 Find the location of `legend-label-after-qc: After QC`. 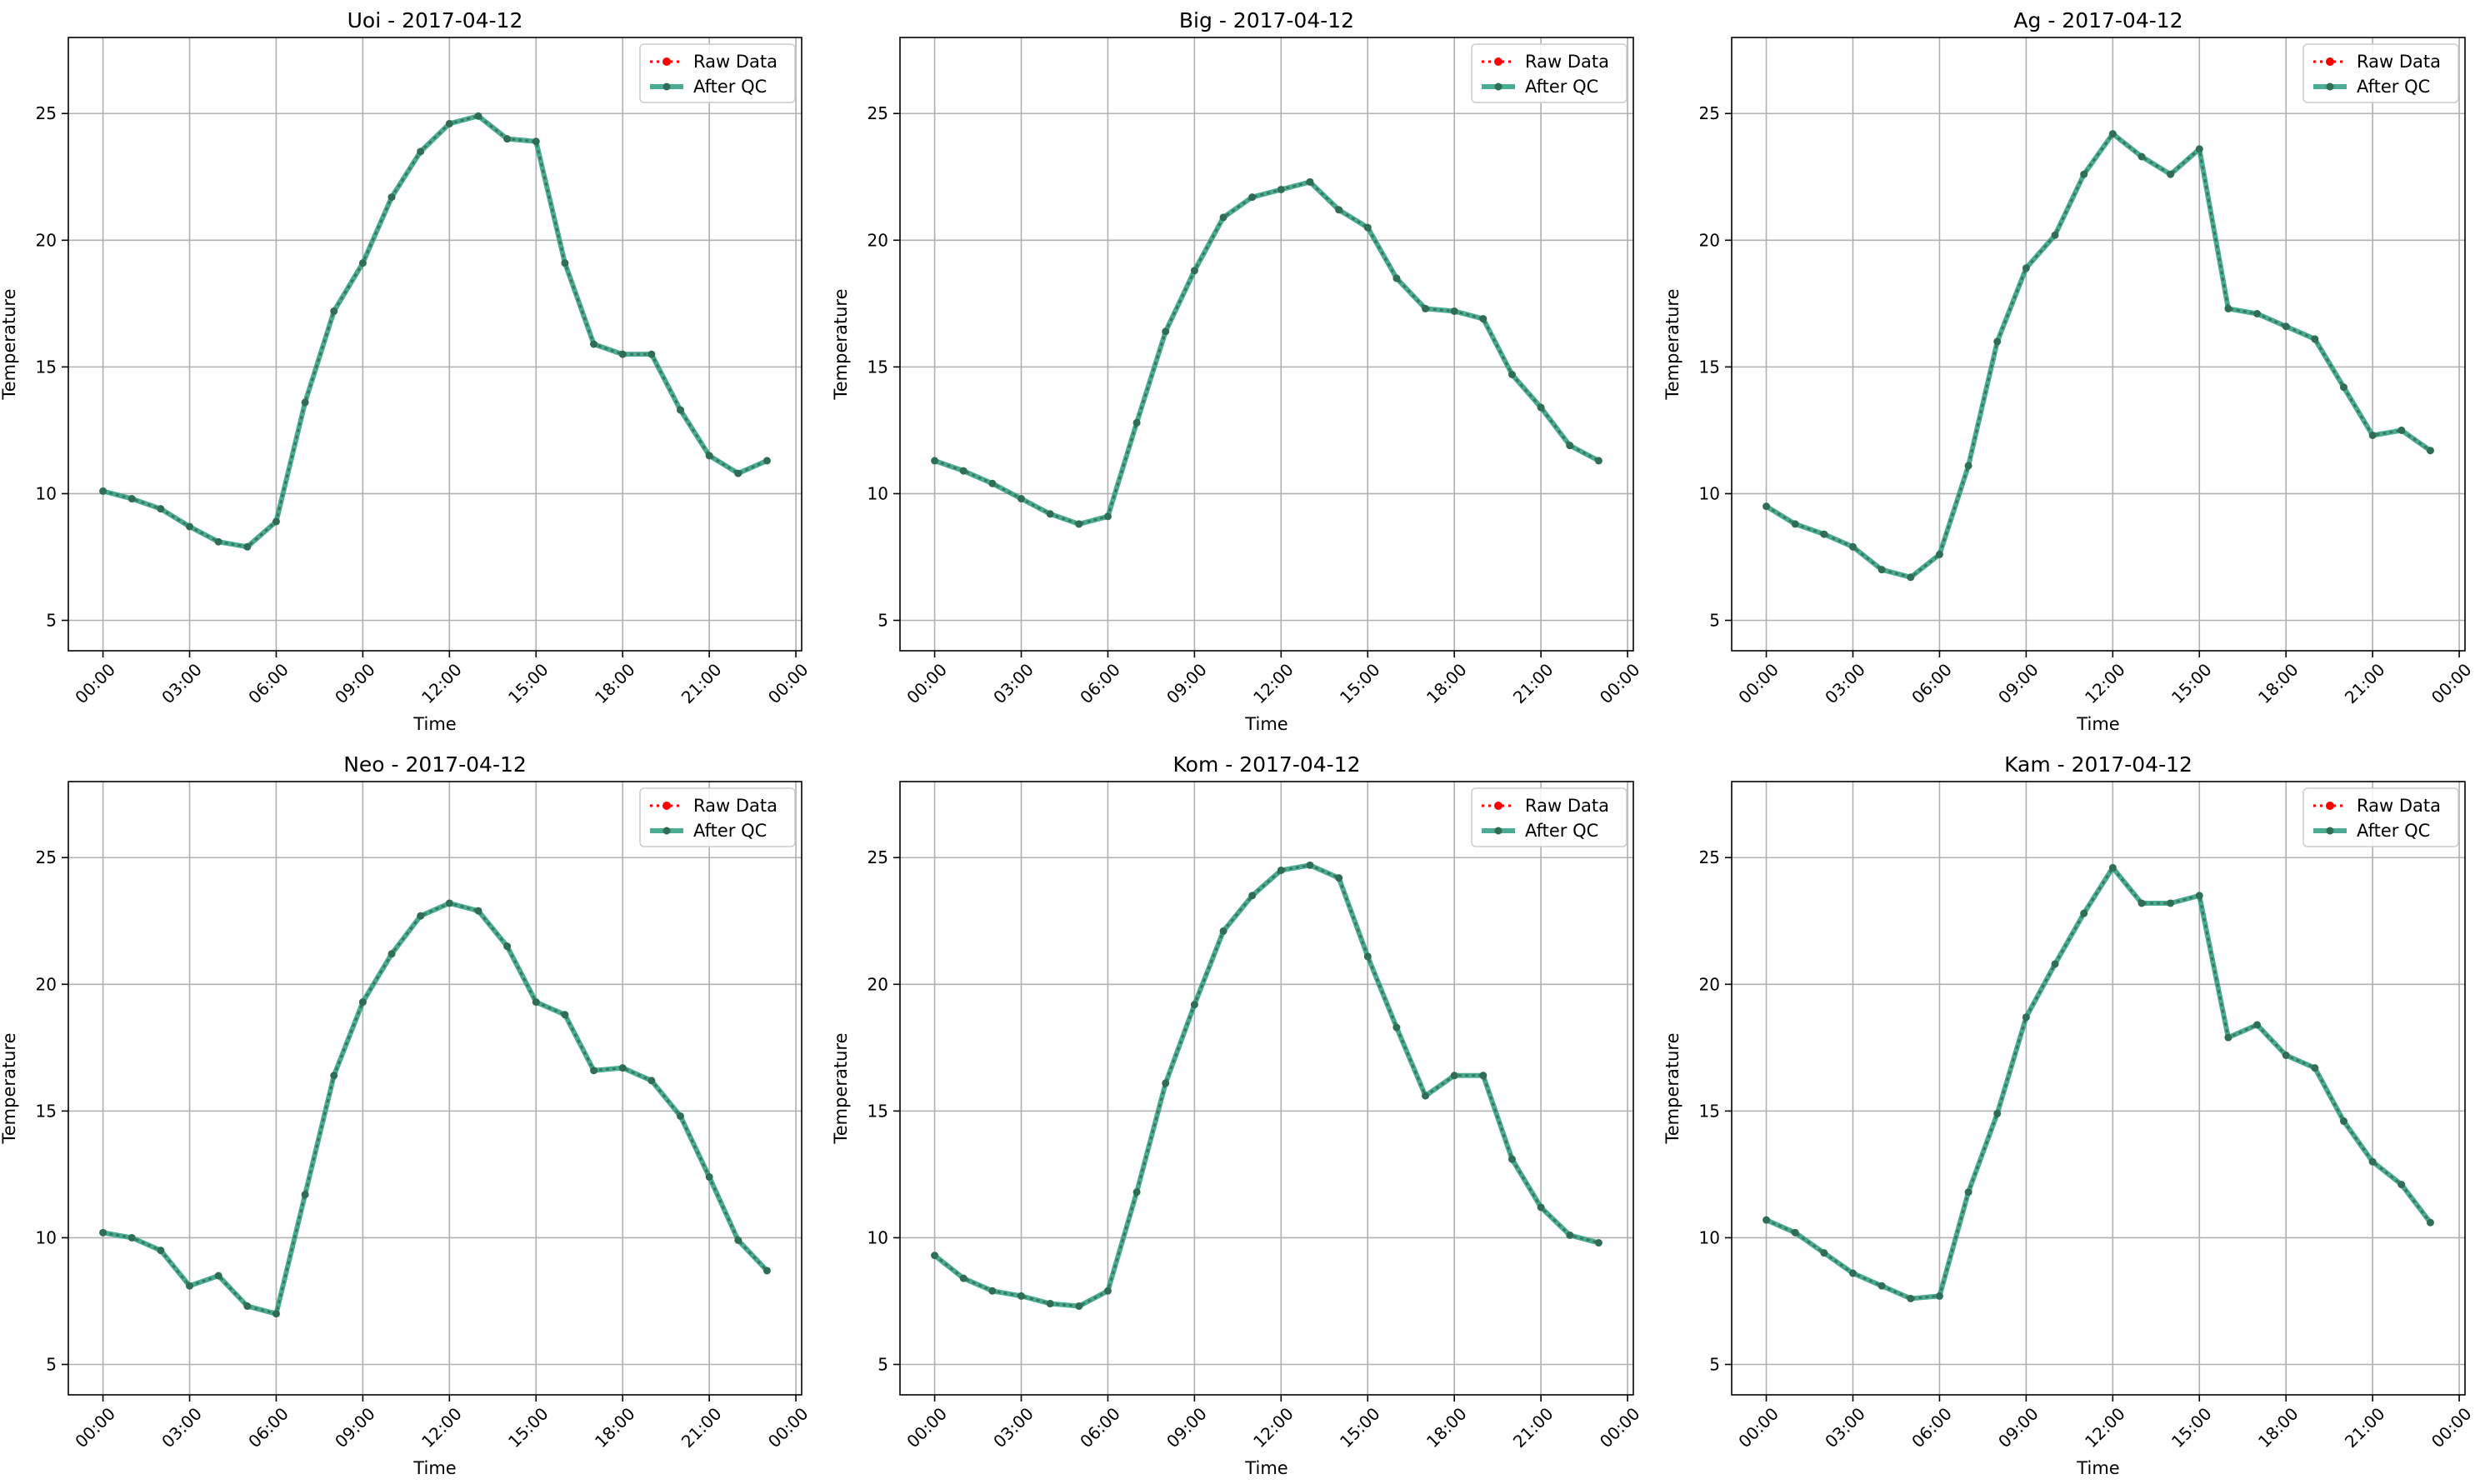

legend-label-after-qc: After QC is located at coordinates (1561, 831).